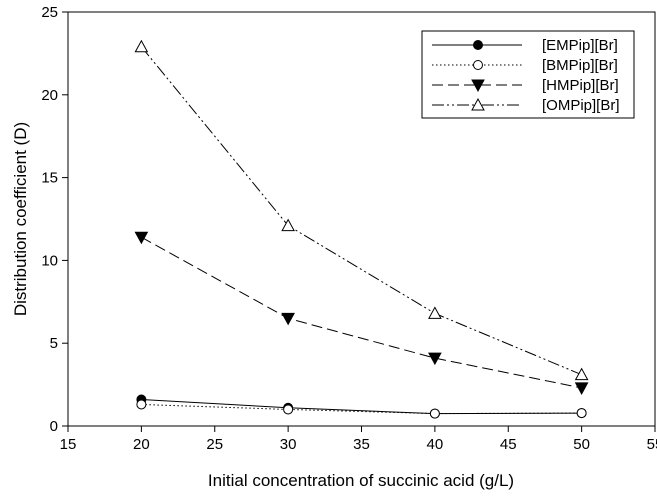  What do you see at coordinates (581, 444) in the screenshot?
I see `x-tick-label: 50` at bounding box center [581, 444].